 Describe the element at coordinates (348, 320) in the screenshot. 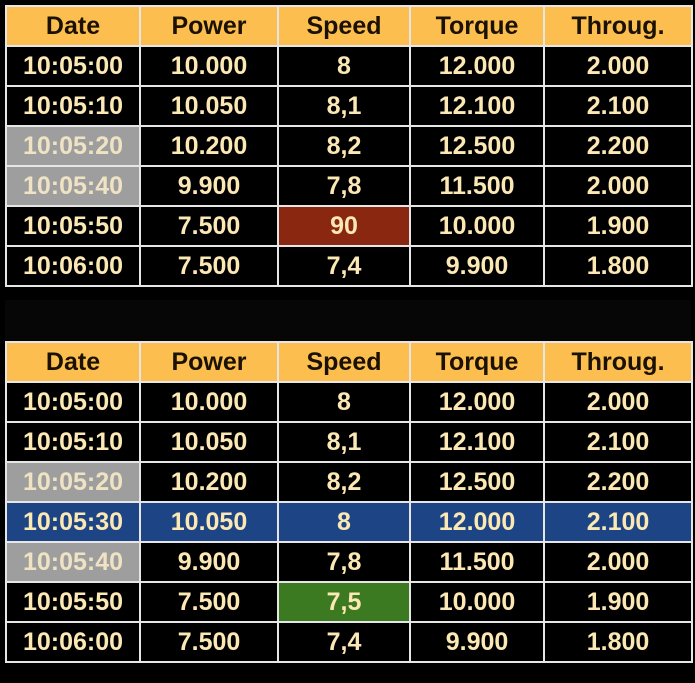

I see `table-separator` at that location.